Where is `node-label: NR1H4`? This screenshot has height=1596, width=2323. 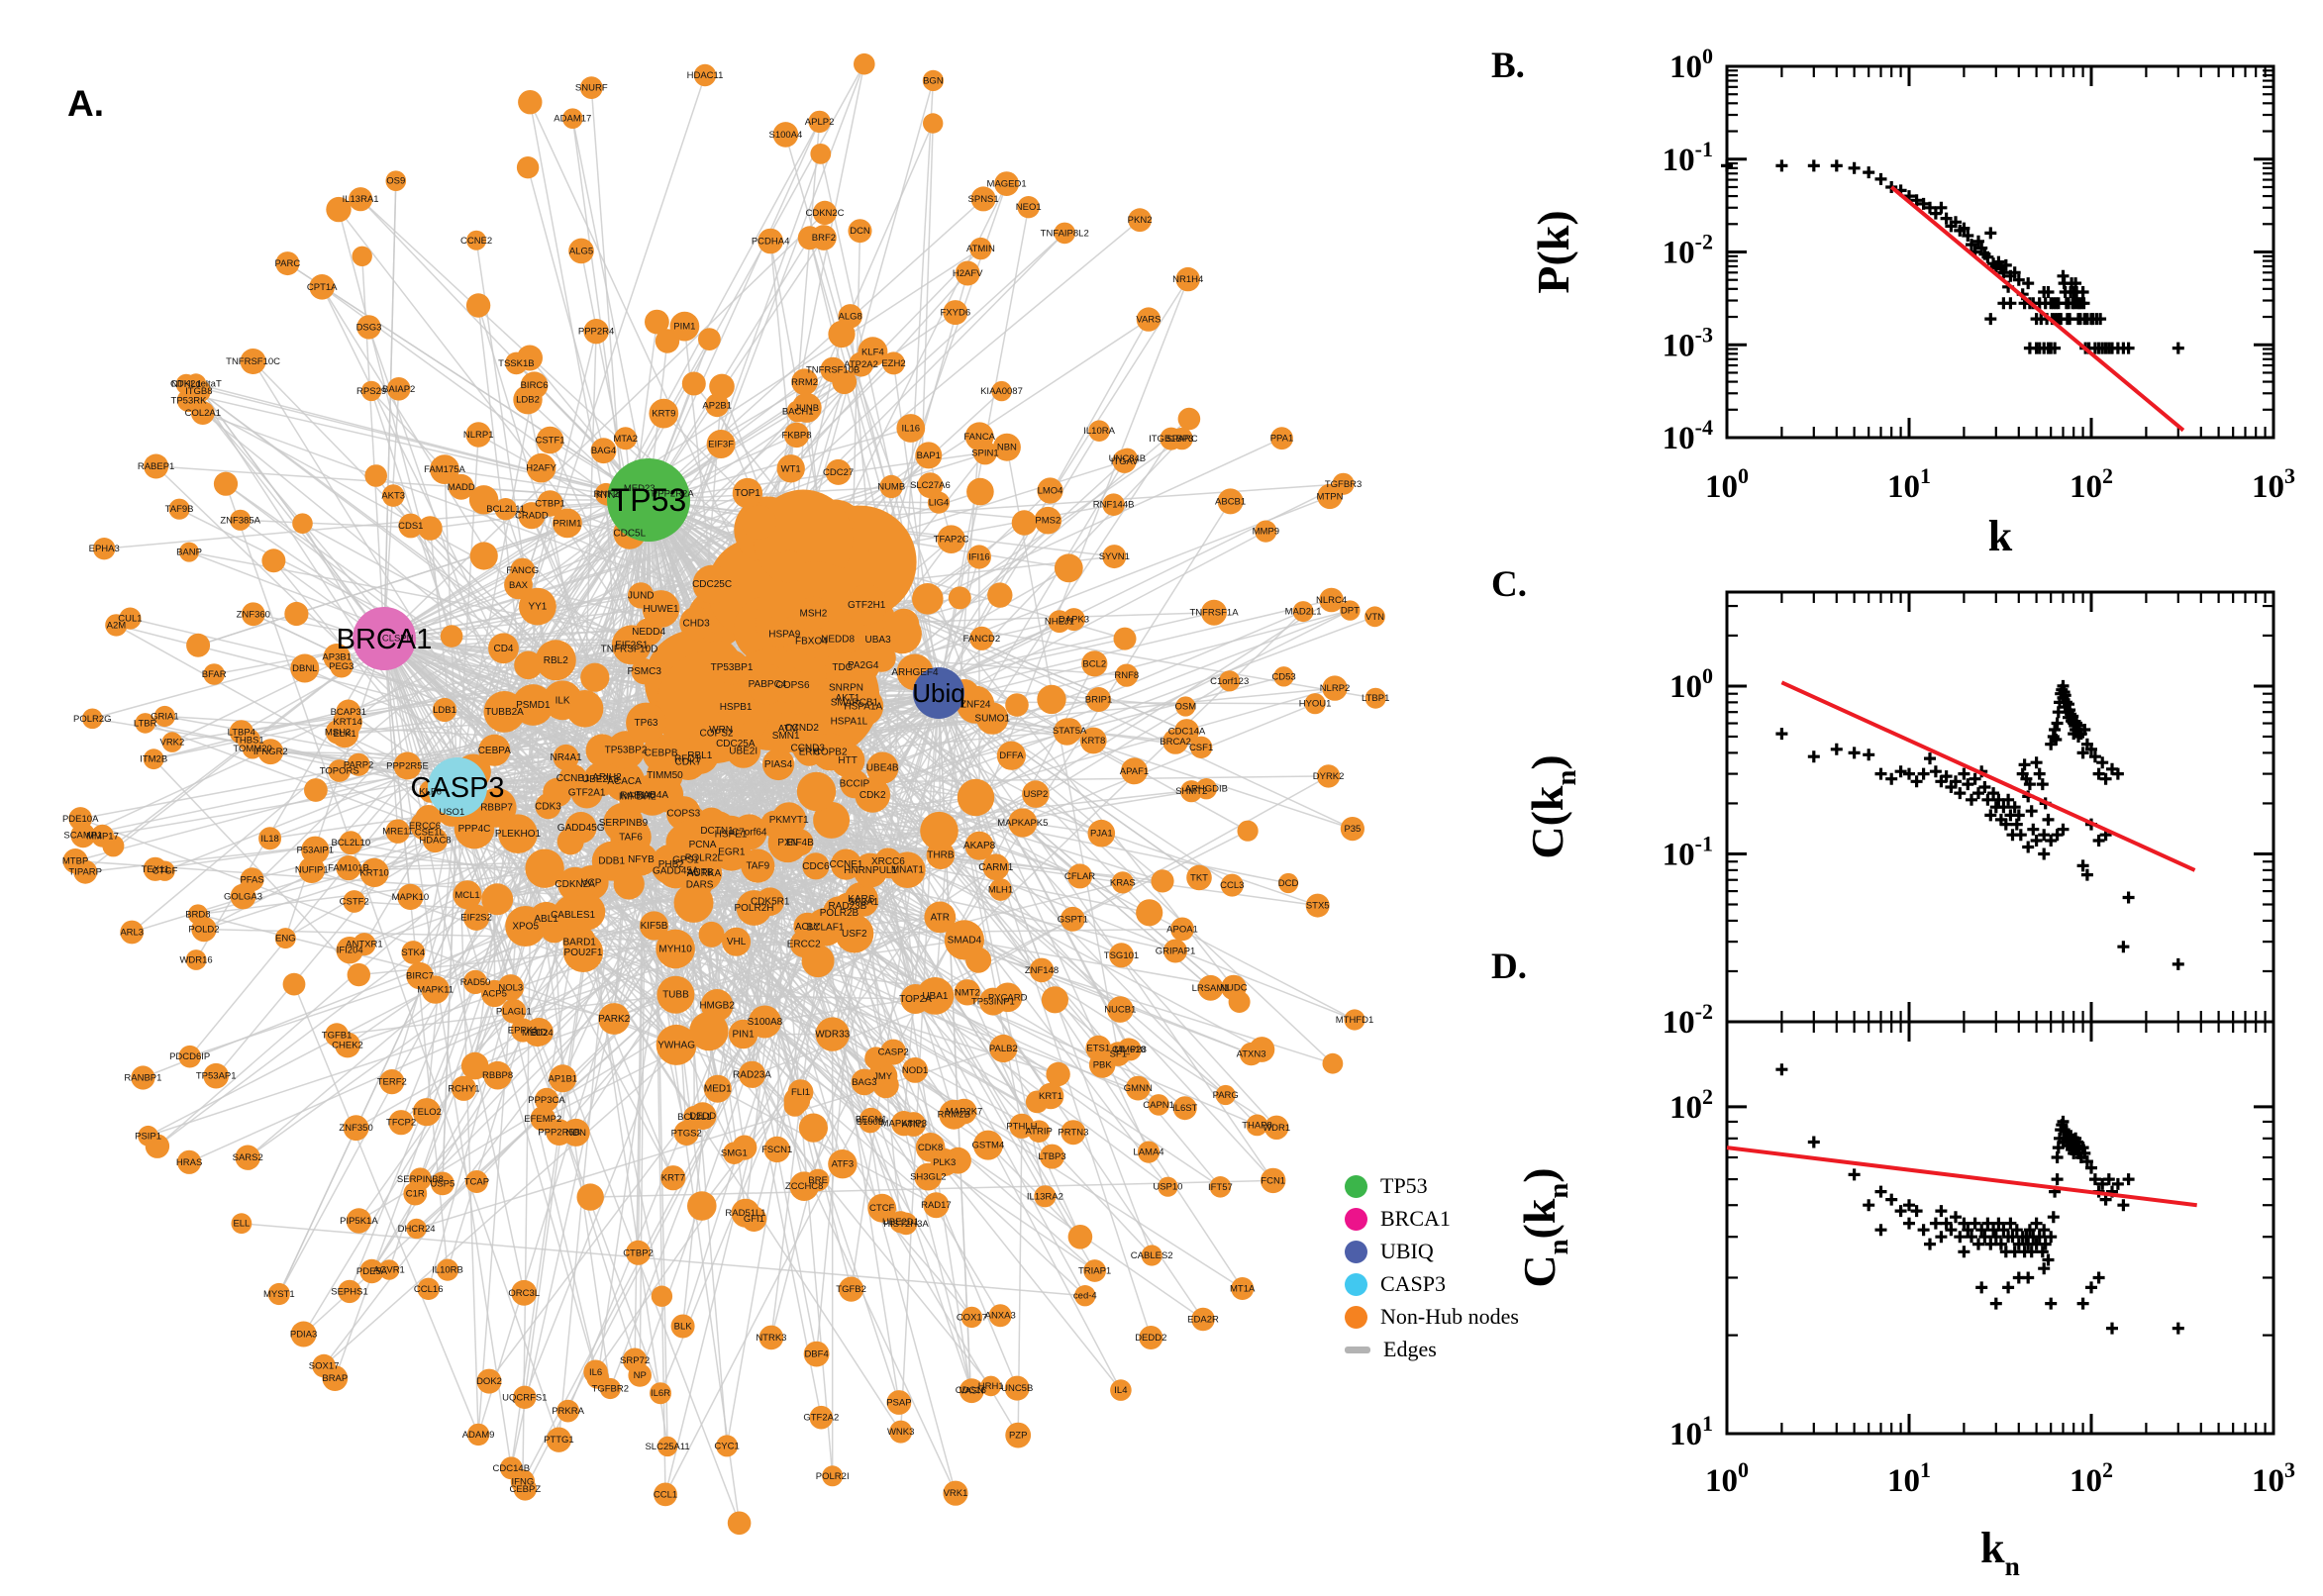
node-label: NR1H4 is located at coordinates (1187, 279).